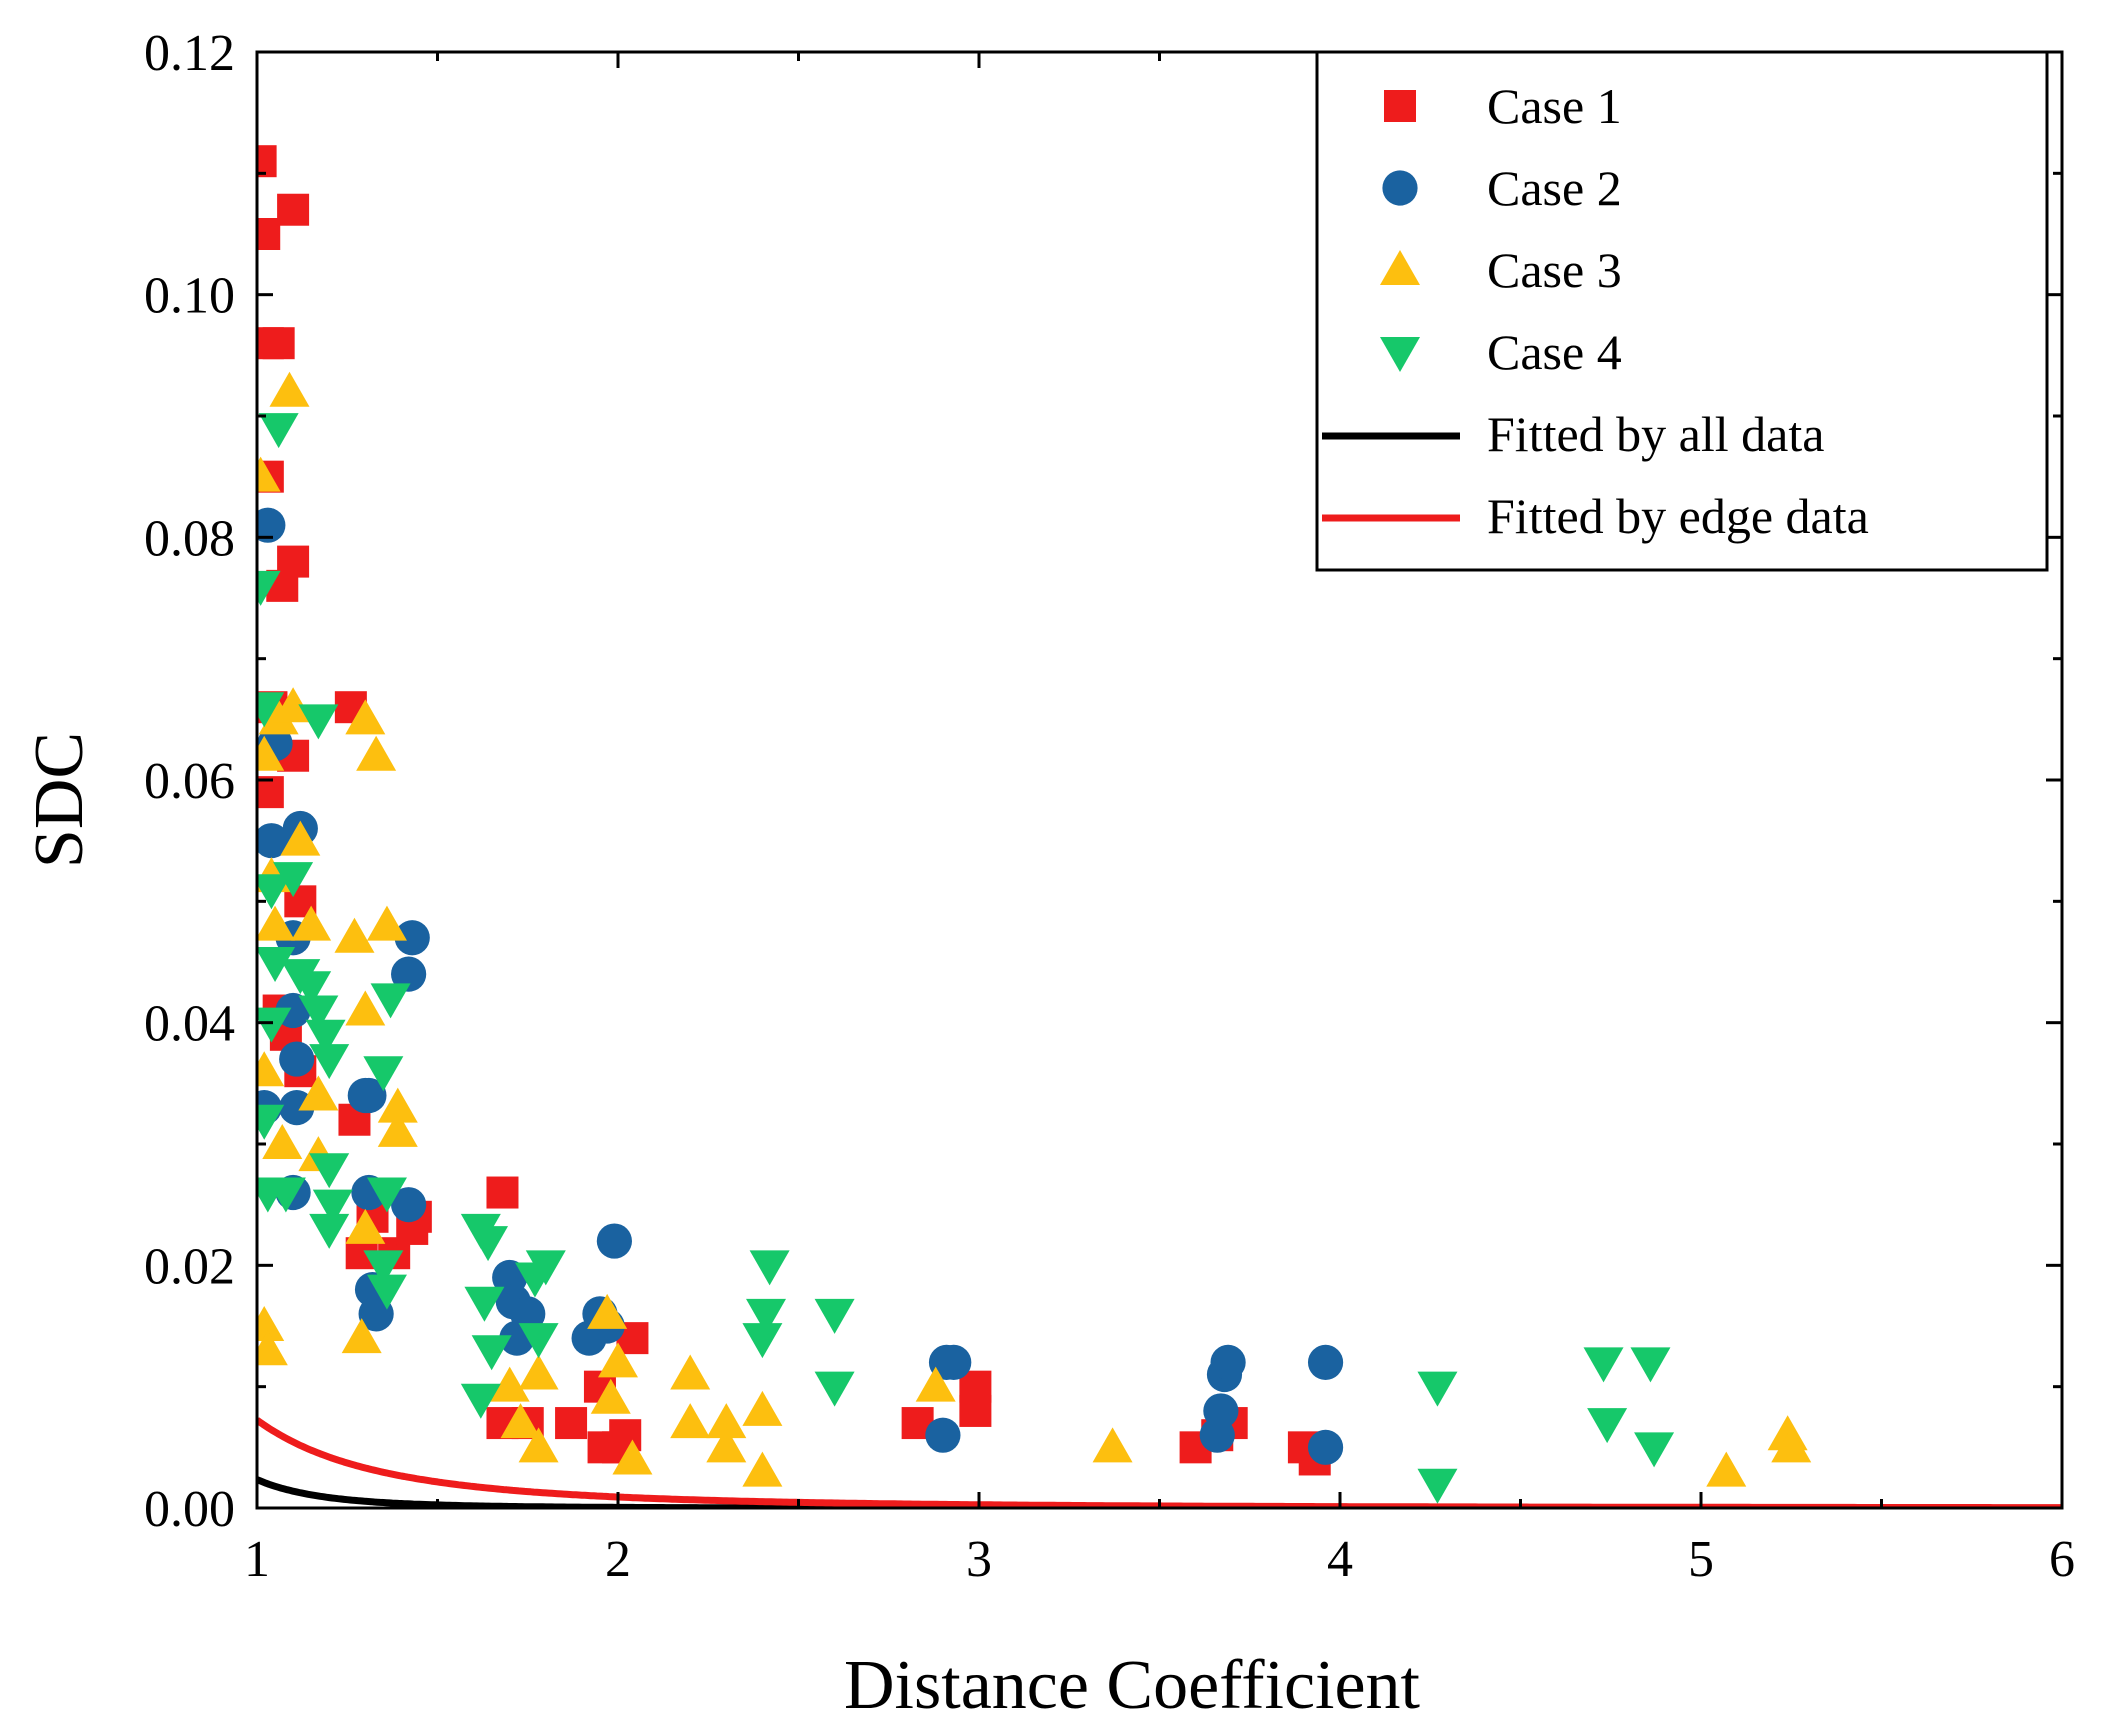 The width and height of the screenshot is (2108, 1728). I want to click on y-axis-title: SDC, so click(59, 800).